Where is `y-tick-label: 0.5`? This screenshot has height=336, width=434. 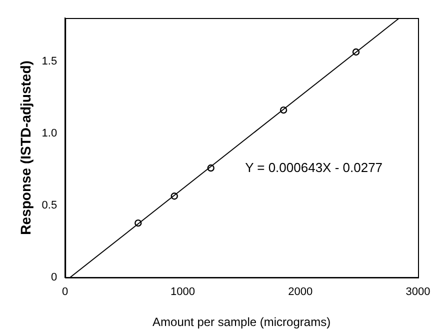 y-tick-label: 0.5 is located at coordinates (50, 205).